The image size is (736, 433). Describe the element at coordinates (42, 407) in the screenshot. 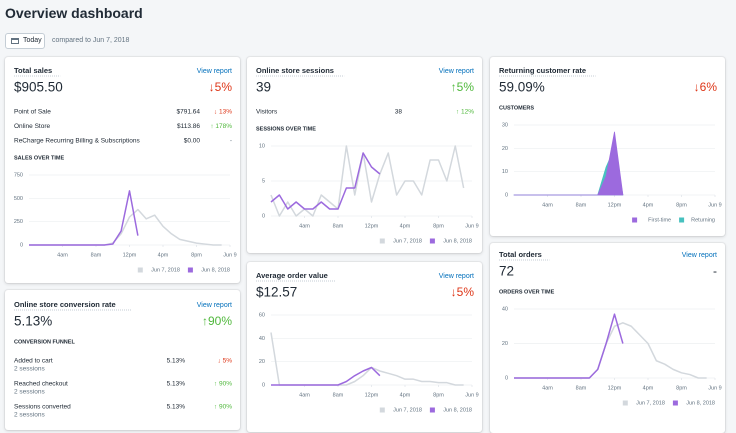

I see `row-label: Sessions converted` at that location.